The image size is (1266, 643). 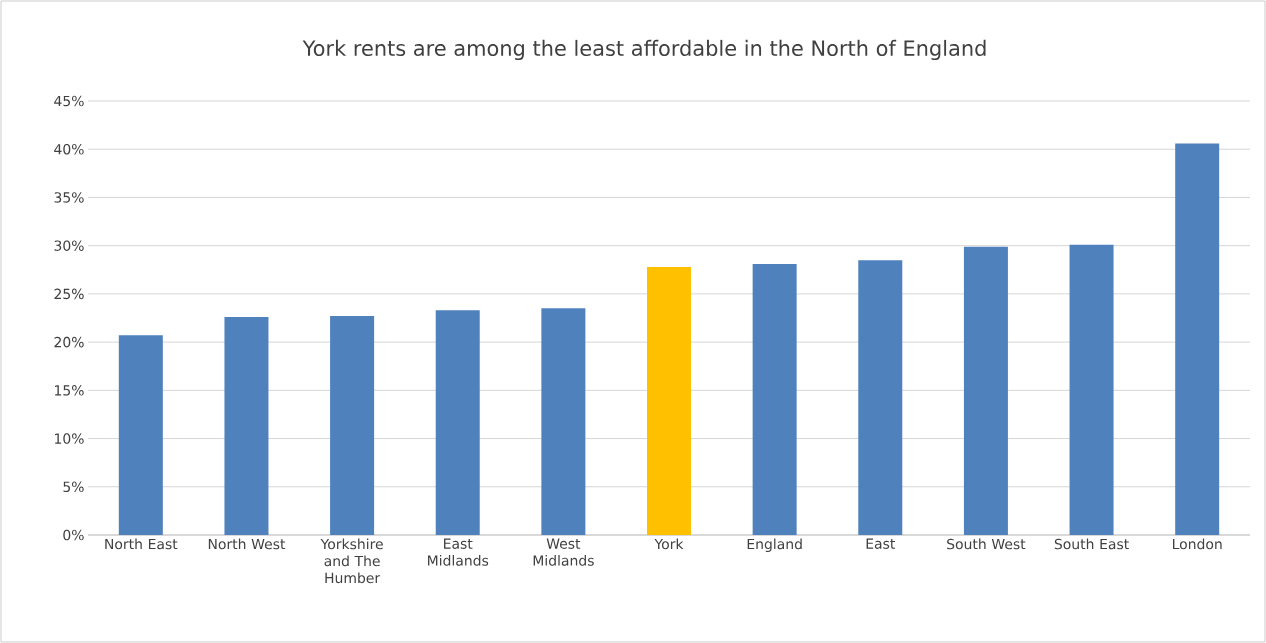 I want to click on x-tick-label: South East, so click(x=1091, y=544).